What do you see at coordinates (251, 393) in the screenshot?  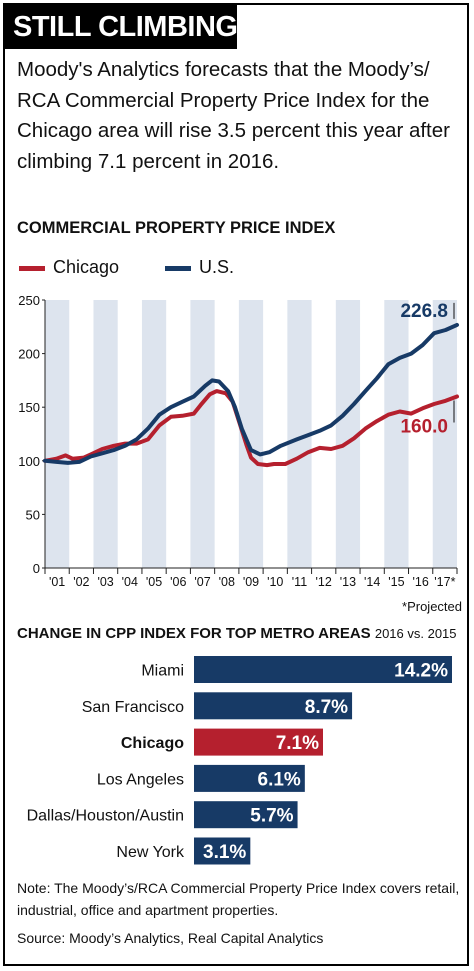 I see `series-line-us` at bounding box center [251, 393].